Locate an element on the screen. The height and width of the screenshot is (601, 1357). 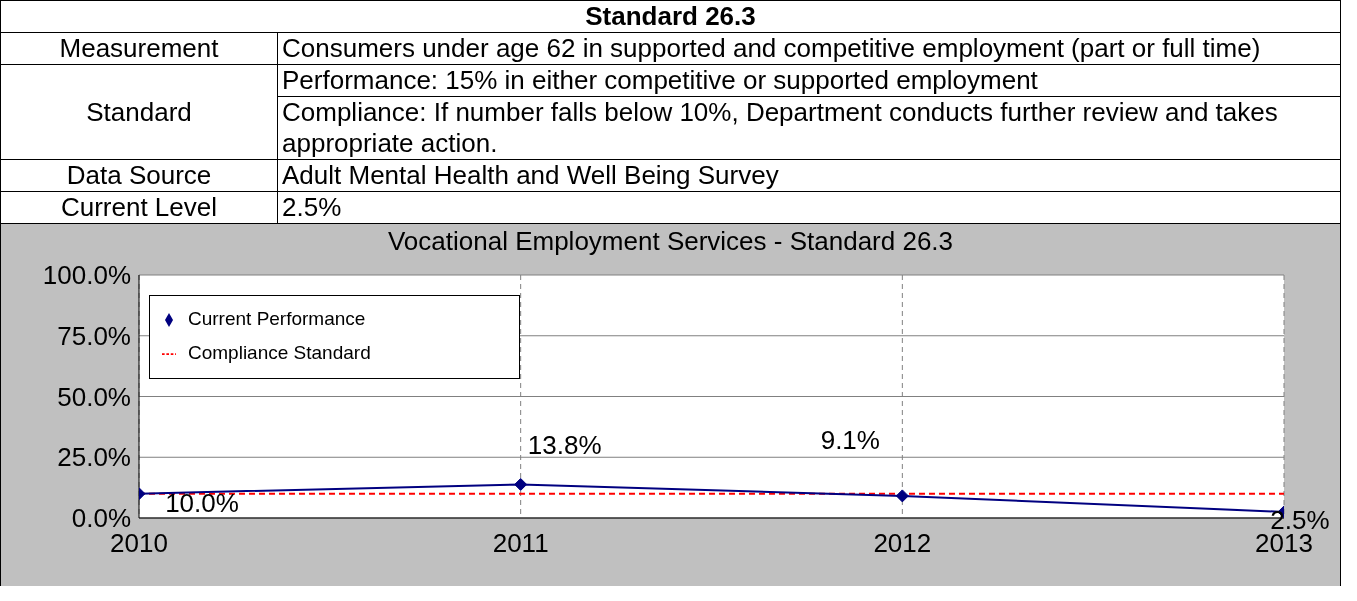
data-label: 13.8% is located at coordinates (564, 445).